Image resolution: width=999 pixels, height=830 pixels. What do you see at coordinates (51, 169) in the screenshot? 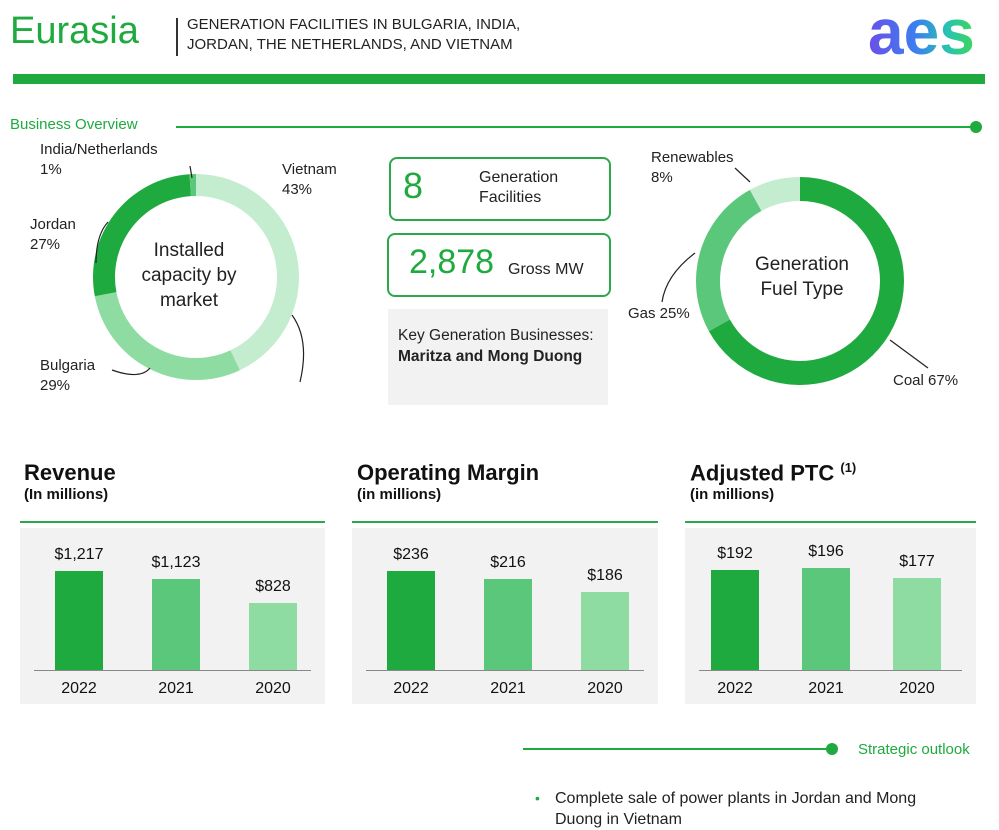
I see `india-netherlands-pct: 1%` at bounding box center [51, 169].